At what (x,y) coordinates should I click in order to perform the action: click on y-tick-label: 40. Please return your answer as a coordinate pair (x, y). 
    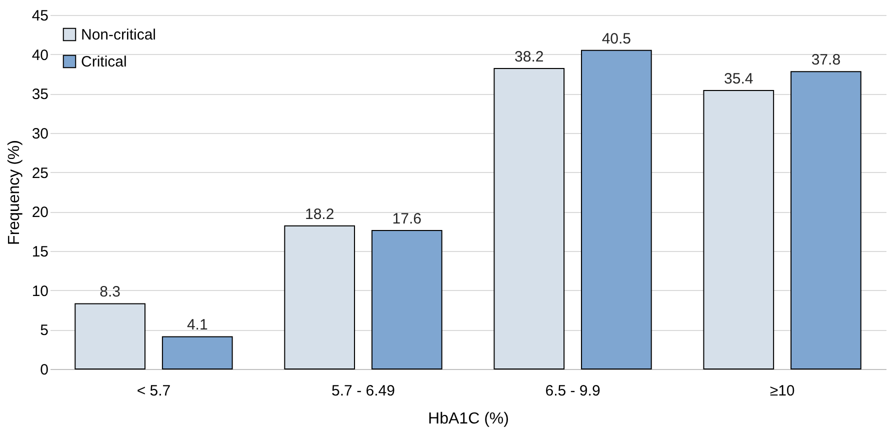
    Looking at the image, I should click on (40, 55).